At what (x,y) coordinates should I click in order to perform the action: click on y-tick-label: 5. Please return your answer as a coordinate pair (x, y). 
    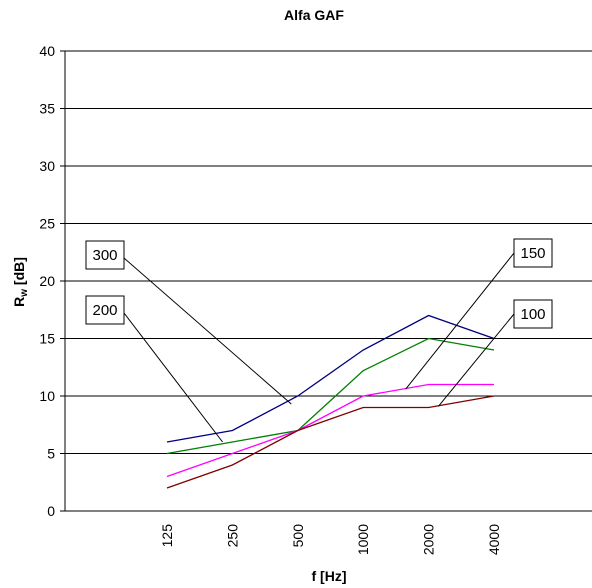
    Looking at the image, I should click on (51, 454).